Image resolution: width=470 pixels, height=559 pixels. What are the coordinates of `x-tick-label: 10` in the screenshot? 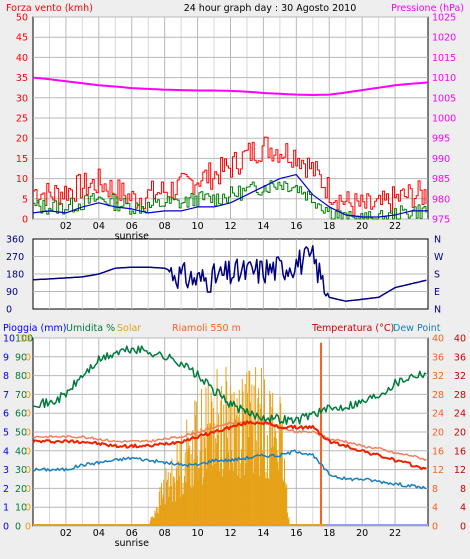 It's located at (198, 533).